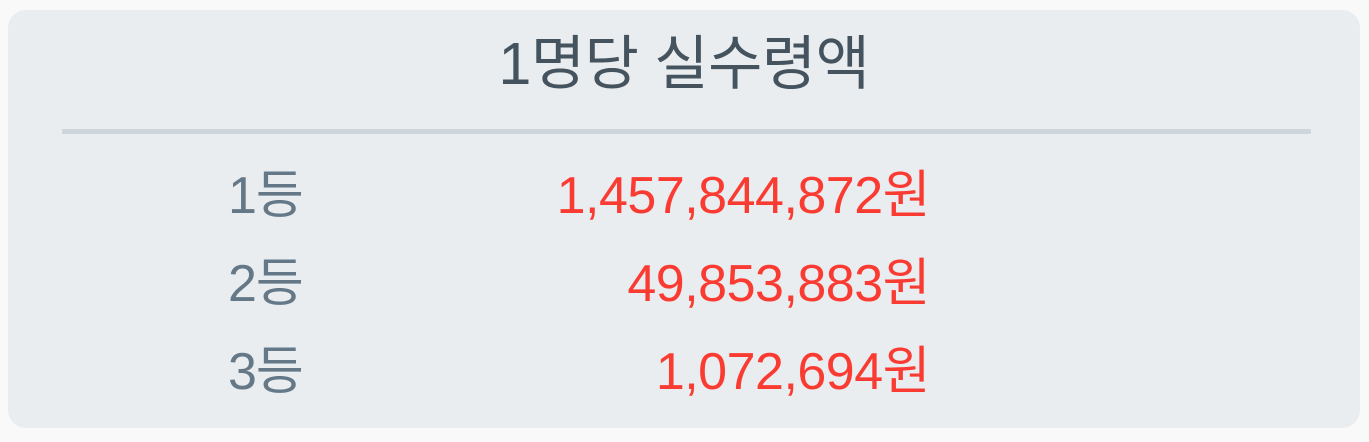 The height and width of the screenshot is (442, 1369). Describe the element at coordinates (266, 372) in the screenshot. I see `rank-label-3: 3등` at that location.